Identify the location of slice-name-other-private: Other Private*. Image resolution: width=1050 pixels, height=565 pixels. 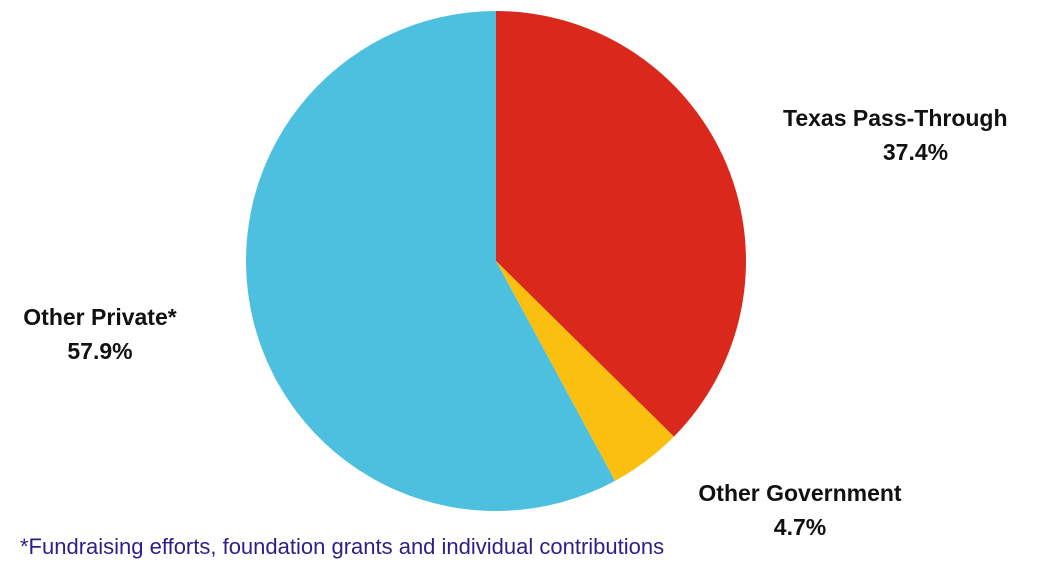
(100, 317).